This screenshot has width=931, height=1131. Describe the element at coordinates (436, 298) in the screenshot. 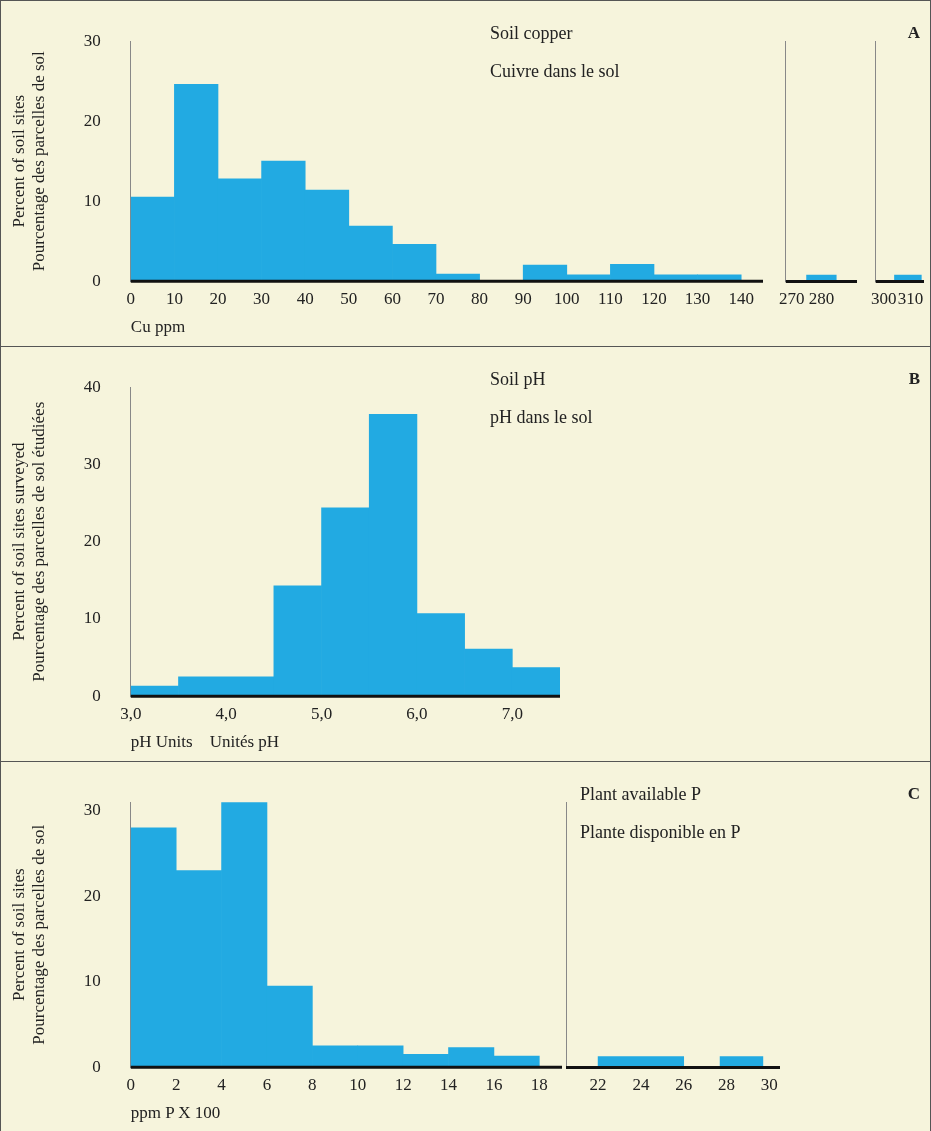

I see `x-tick-label: 70` at that location.